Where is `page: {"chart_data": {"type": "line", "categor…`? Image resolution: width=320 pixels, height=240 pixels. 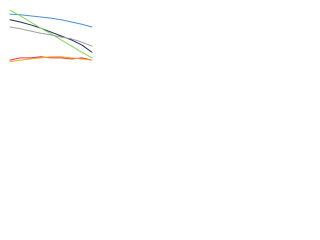
page: {"chart_data": {"type": "line", "categor… is located at coordinates (50, 35).